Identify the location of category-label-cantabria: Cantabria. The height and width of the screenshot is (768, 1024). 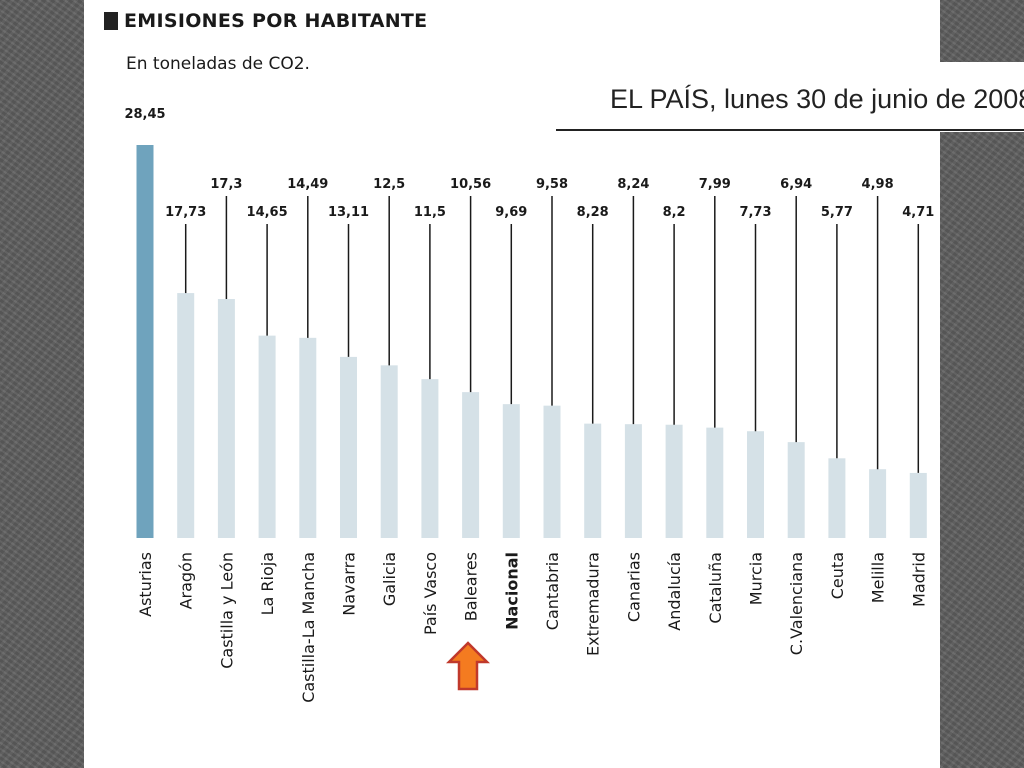
(552, 591).